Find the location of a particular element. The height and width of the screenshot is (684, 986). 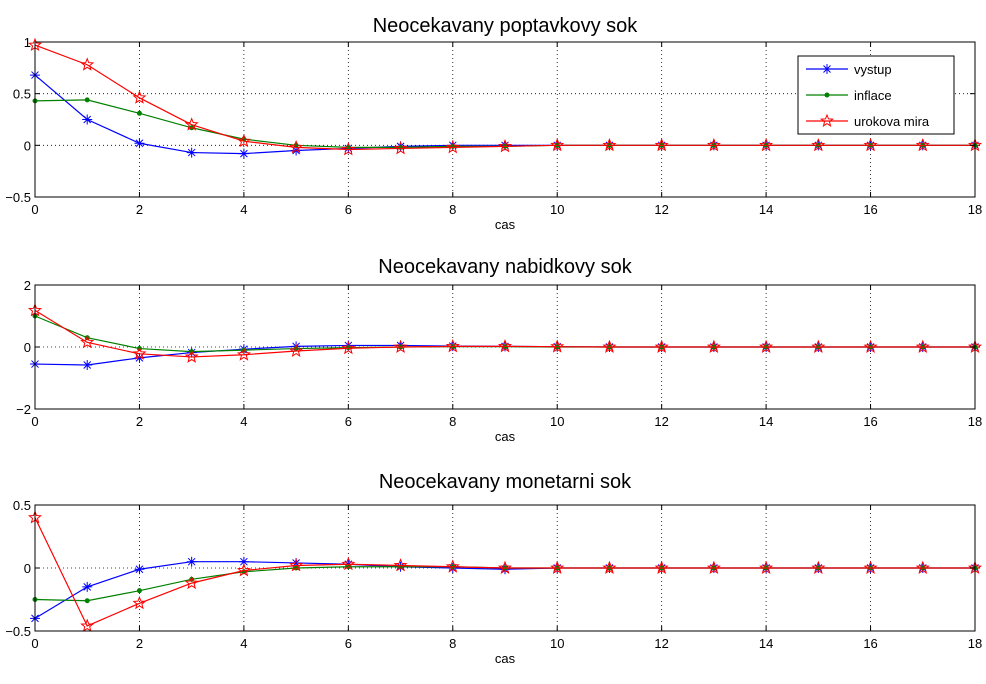

y-tick-label: −2 is located at coordinates (23, 409).